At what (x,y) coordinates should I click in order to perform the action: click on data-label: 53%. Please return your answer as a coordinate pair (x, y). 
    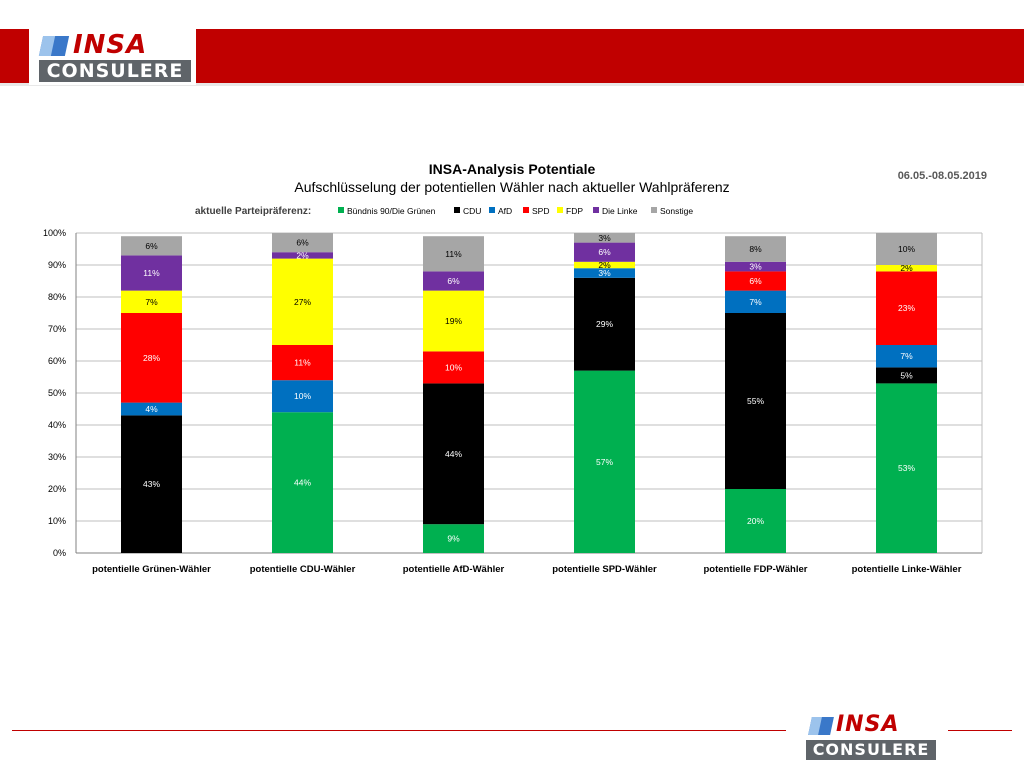
    Looking at the image, I should click on (906, 468).